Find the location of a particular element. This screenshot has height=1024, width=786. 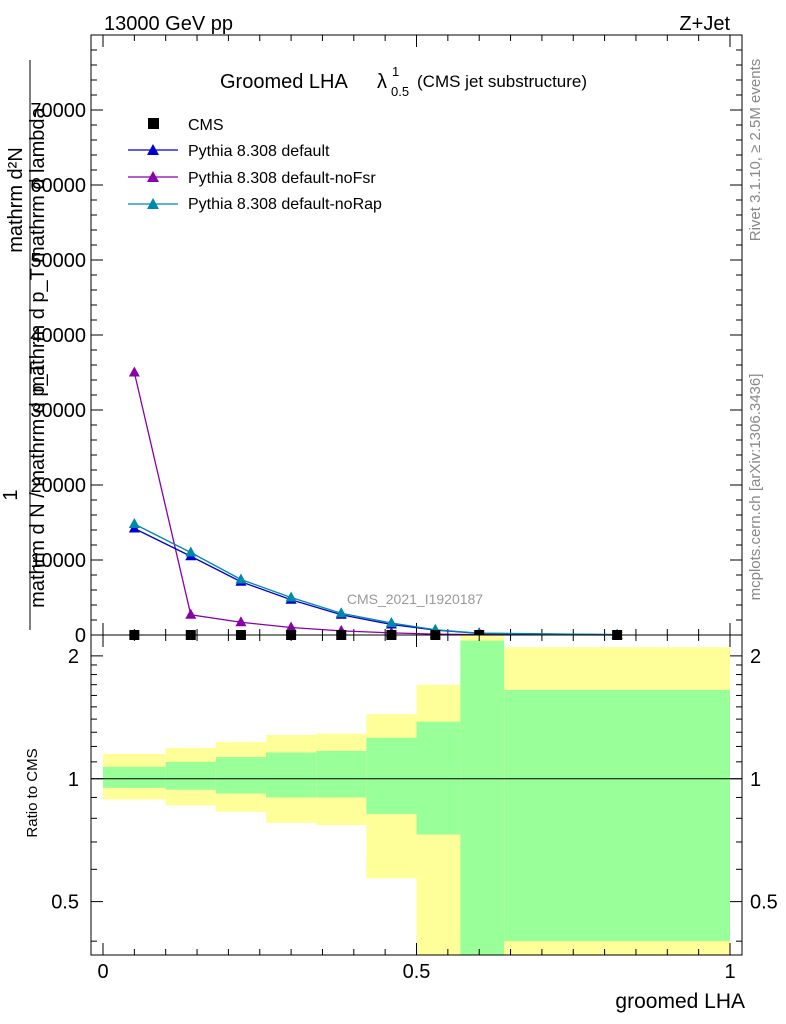

ratio-y-axis-label: Ratio to CMS is located at coordinates (32, 792).